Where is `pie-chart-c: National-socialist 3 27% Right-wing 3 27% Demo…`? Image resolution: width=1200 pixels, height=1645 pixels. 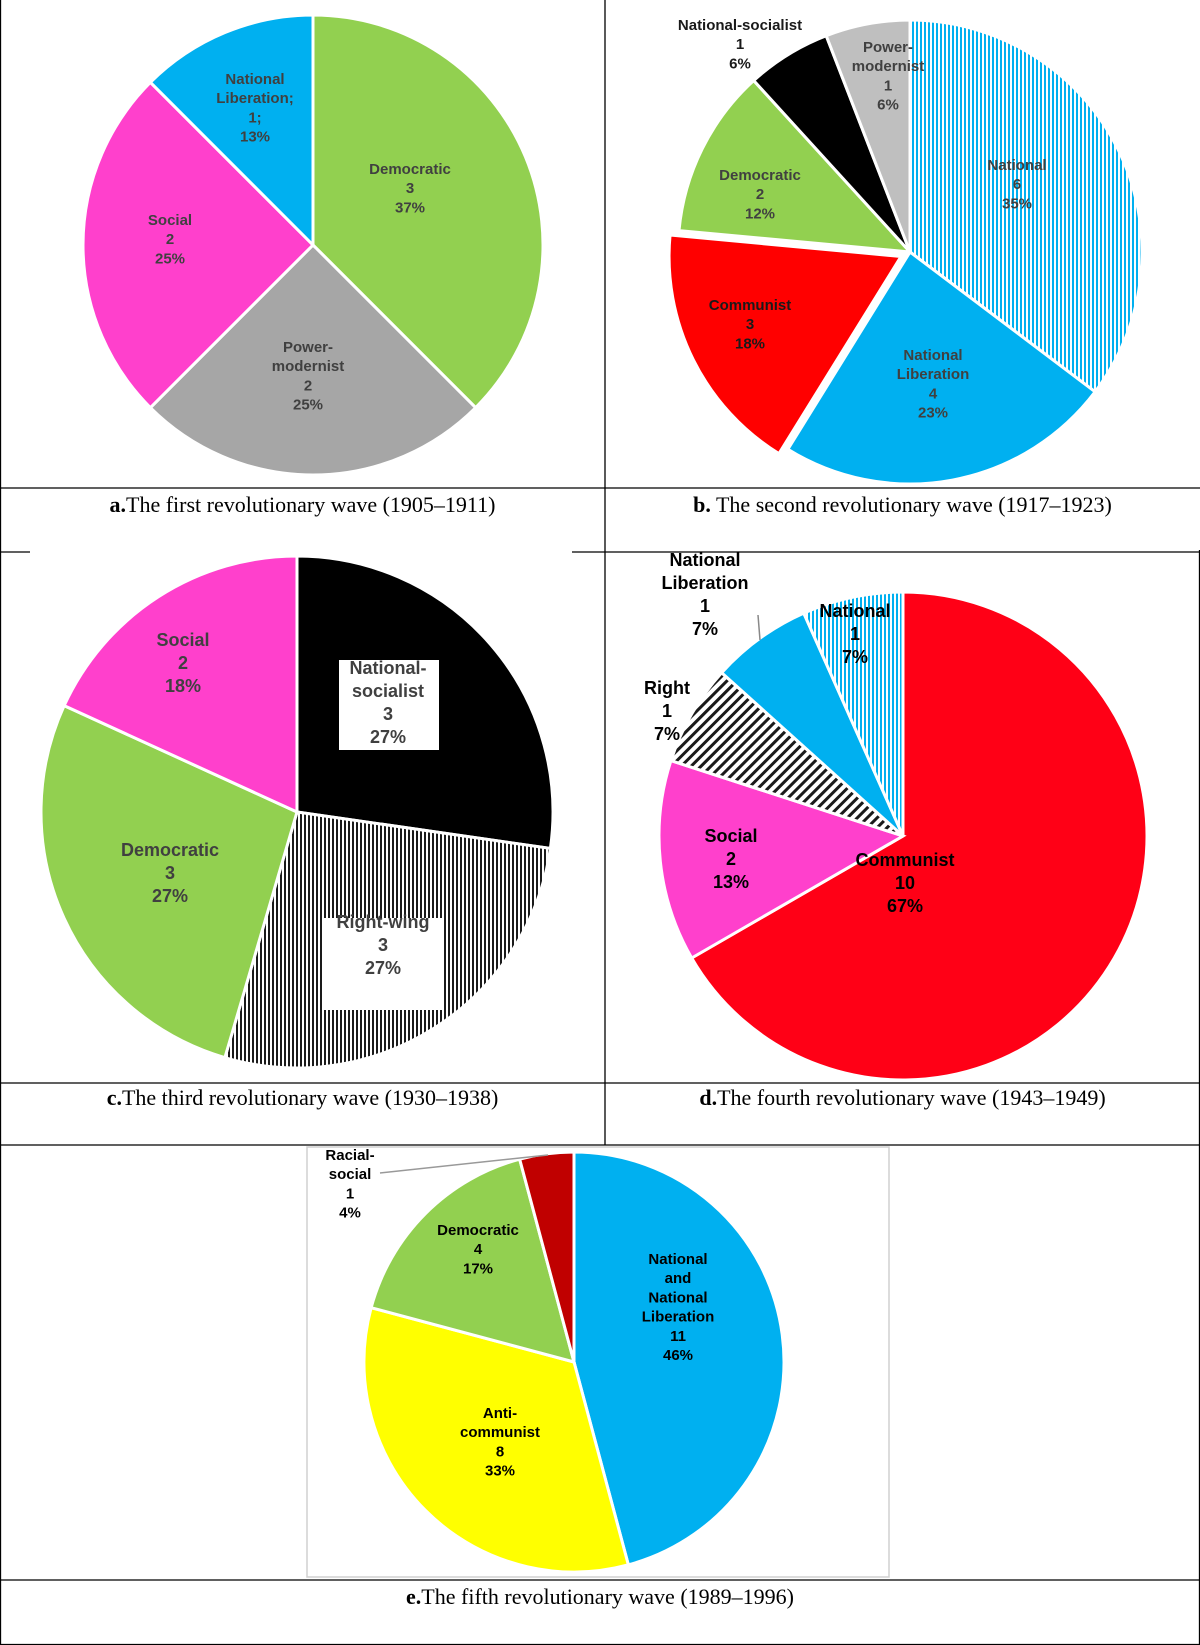 pie-chart-c: National-socialist 3 27% Right-wing 3 27% Demo… is located at coordinates (297, 812).